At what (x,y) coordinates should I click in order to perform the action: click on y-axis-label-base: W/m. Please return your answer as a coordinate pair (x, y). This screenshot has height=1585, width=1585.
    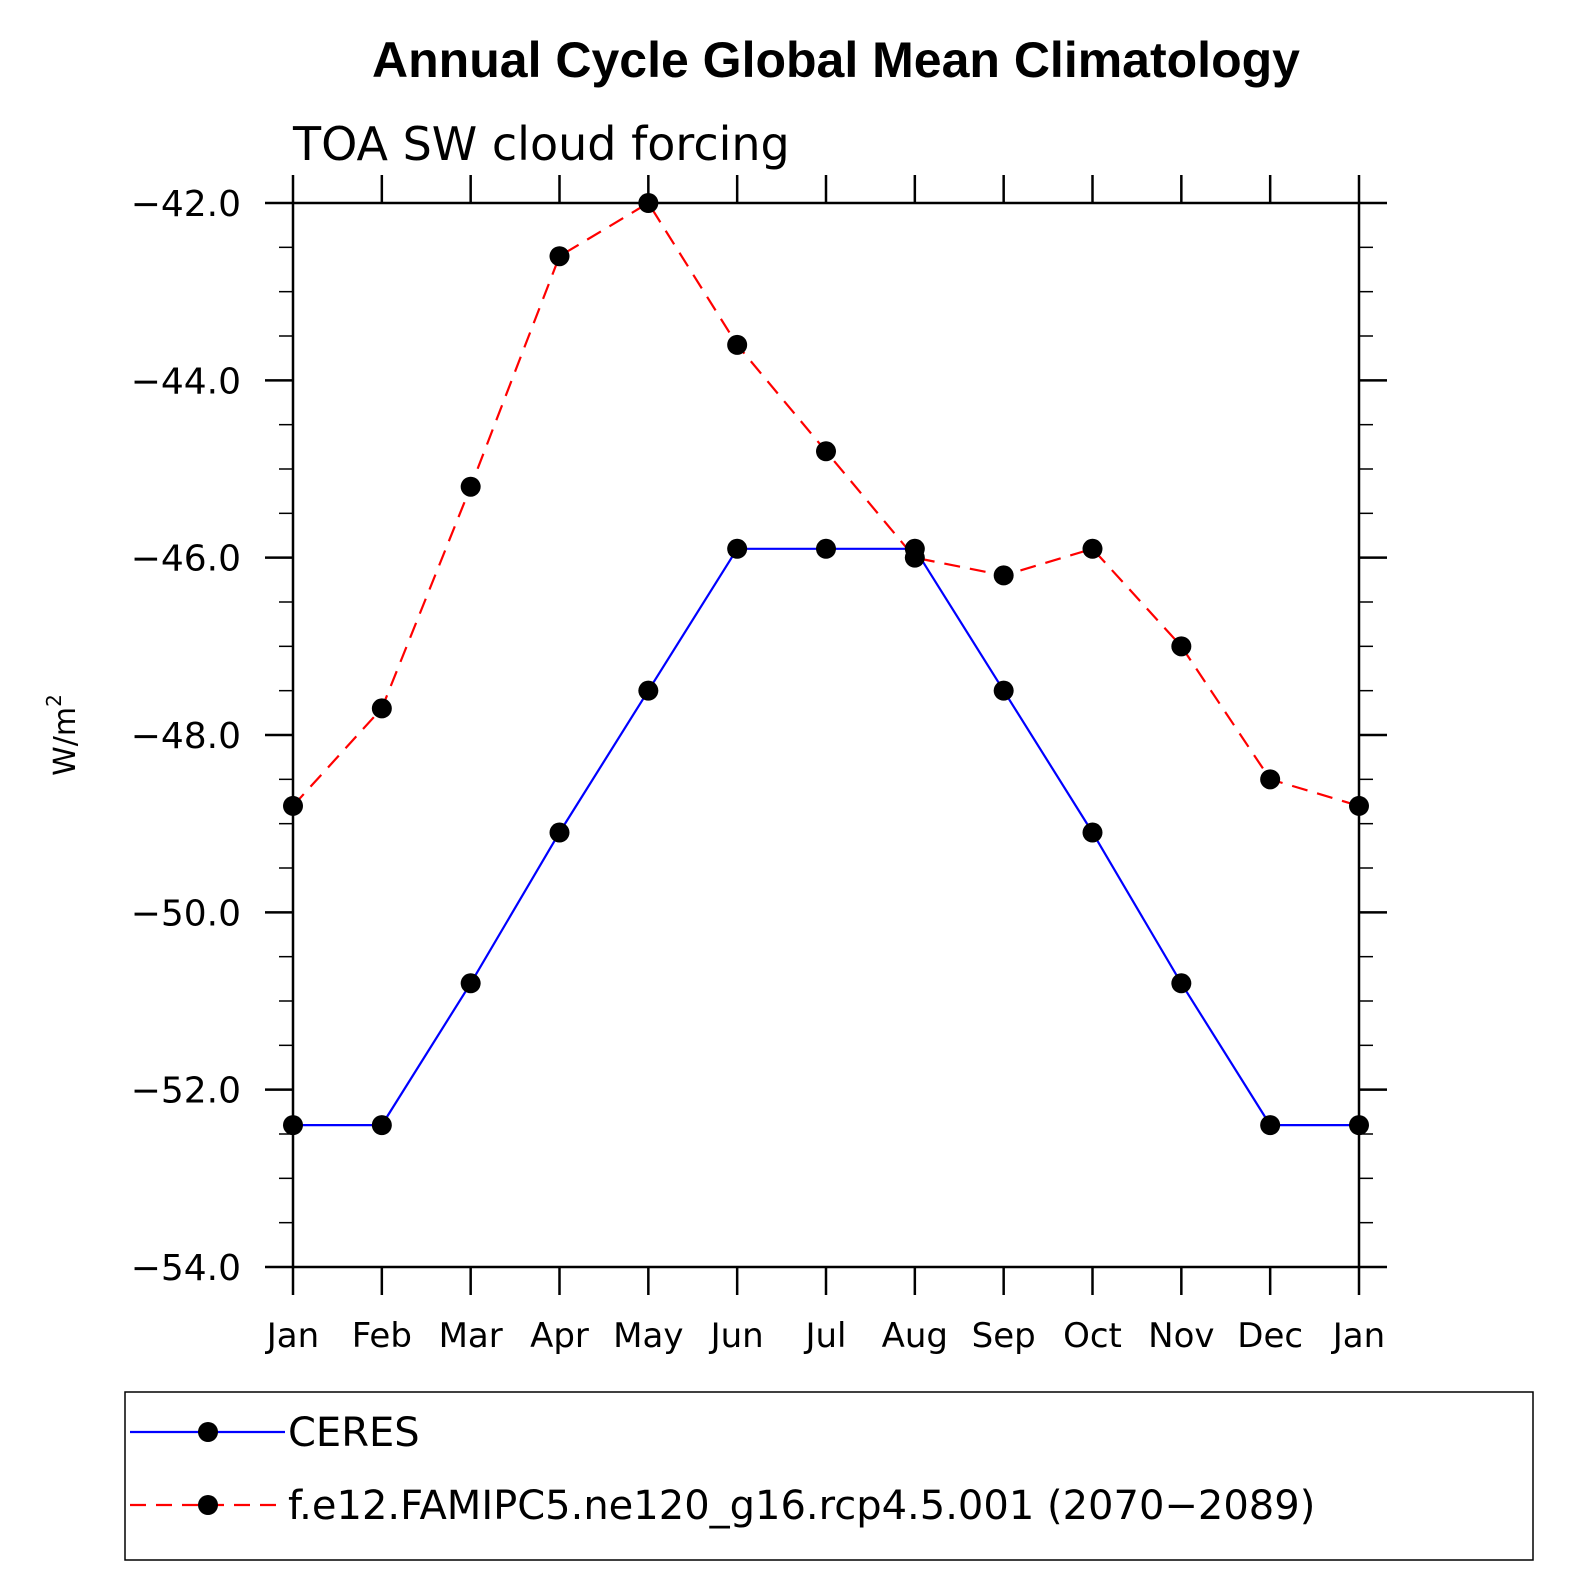
    Looking at the image, I should click on (65, 741).